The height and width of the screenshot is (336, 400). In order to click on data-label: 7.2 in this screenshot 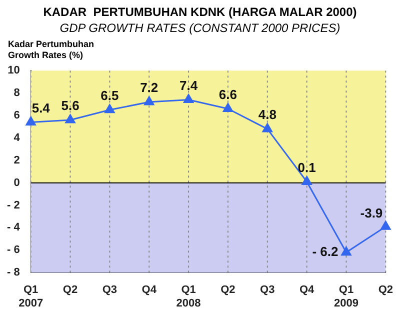, I will do `click(149, 88)`.